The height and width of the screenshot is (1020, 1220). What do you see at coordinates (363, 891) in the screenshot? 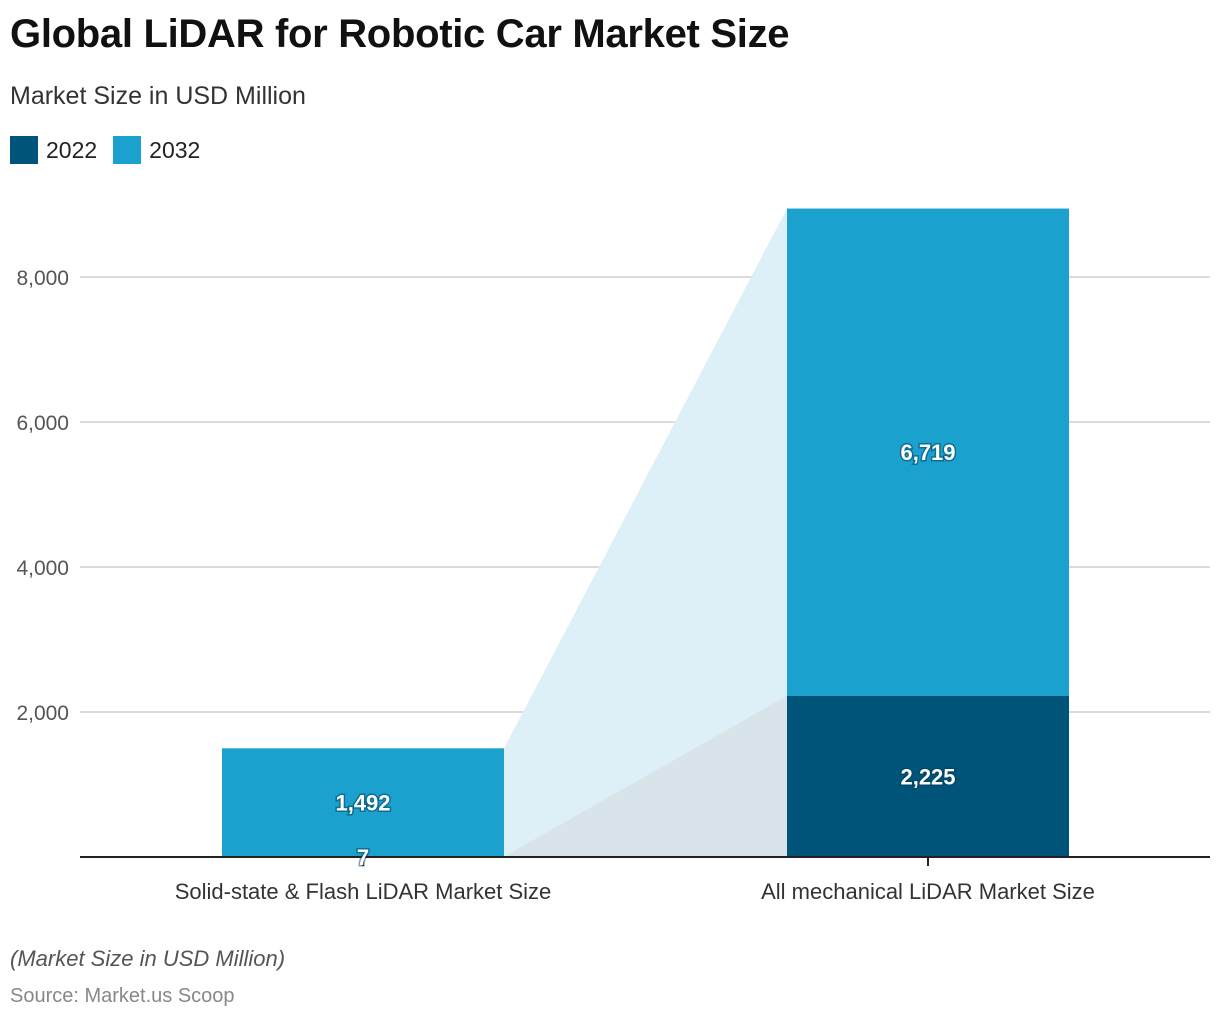
I see `x-tick-label: Solid-state & Flash LiDAR Market Size` at bounding box center [363, 891].